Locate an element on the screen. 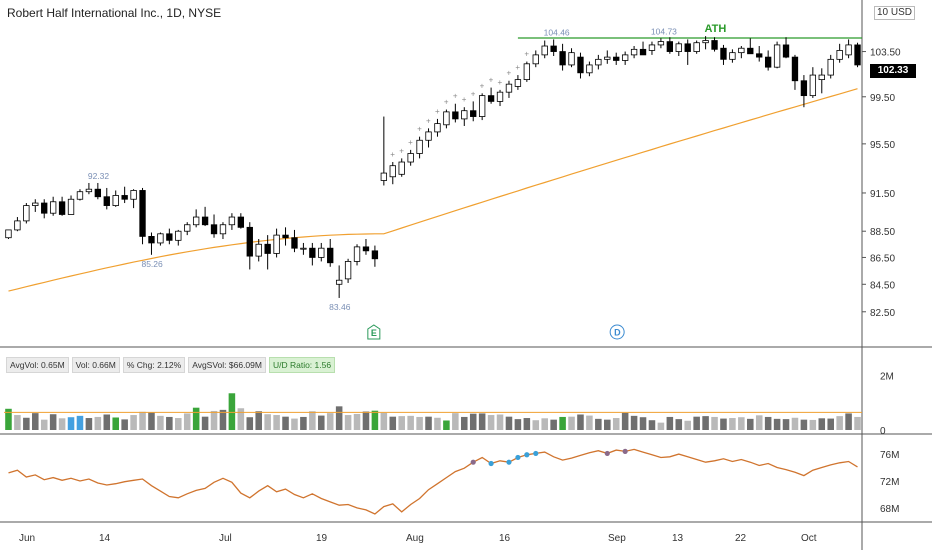 The width and height of the screenshot is (932, 555). currency-label: 10 USD is located at coordinates (895, 13).